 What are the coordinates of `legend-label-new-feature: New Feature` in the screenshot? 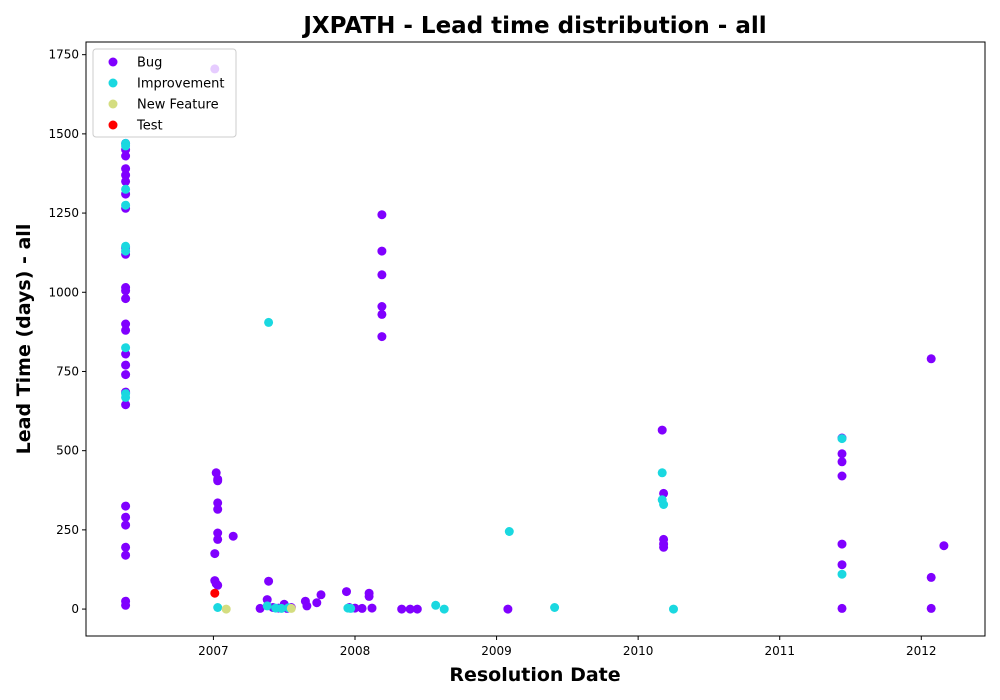 It's located at (178, 105).